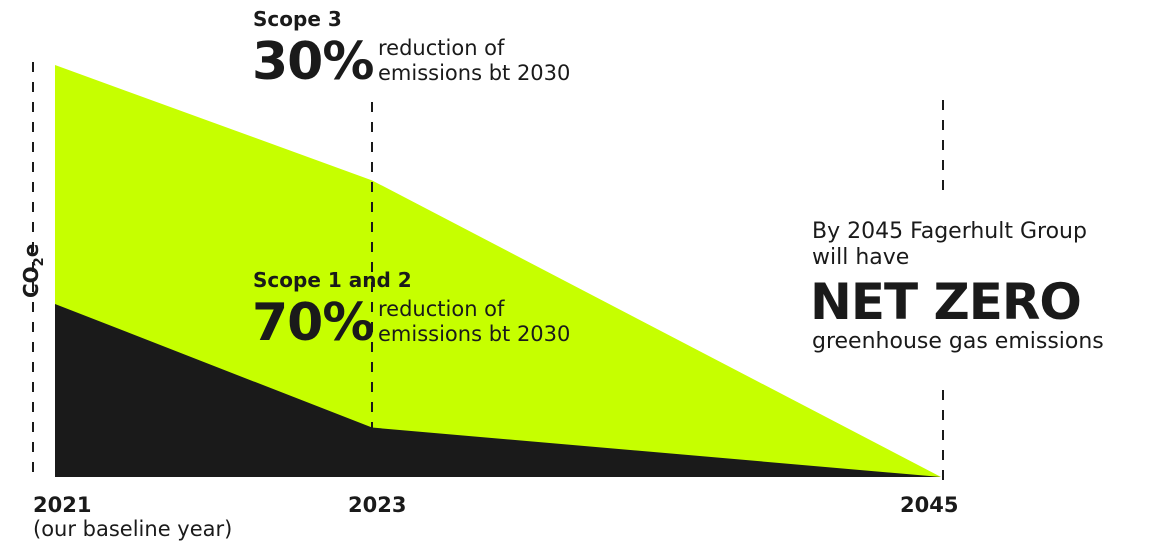  I want to click on x-tick-2045: 2045, so click(929, 505).